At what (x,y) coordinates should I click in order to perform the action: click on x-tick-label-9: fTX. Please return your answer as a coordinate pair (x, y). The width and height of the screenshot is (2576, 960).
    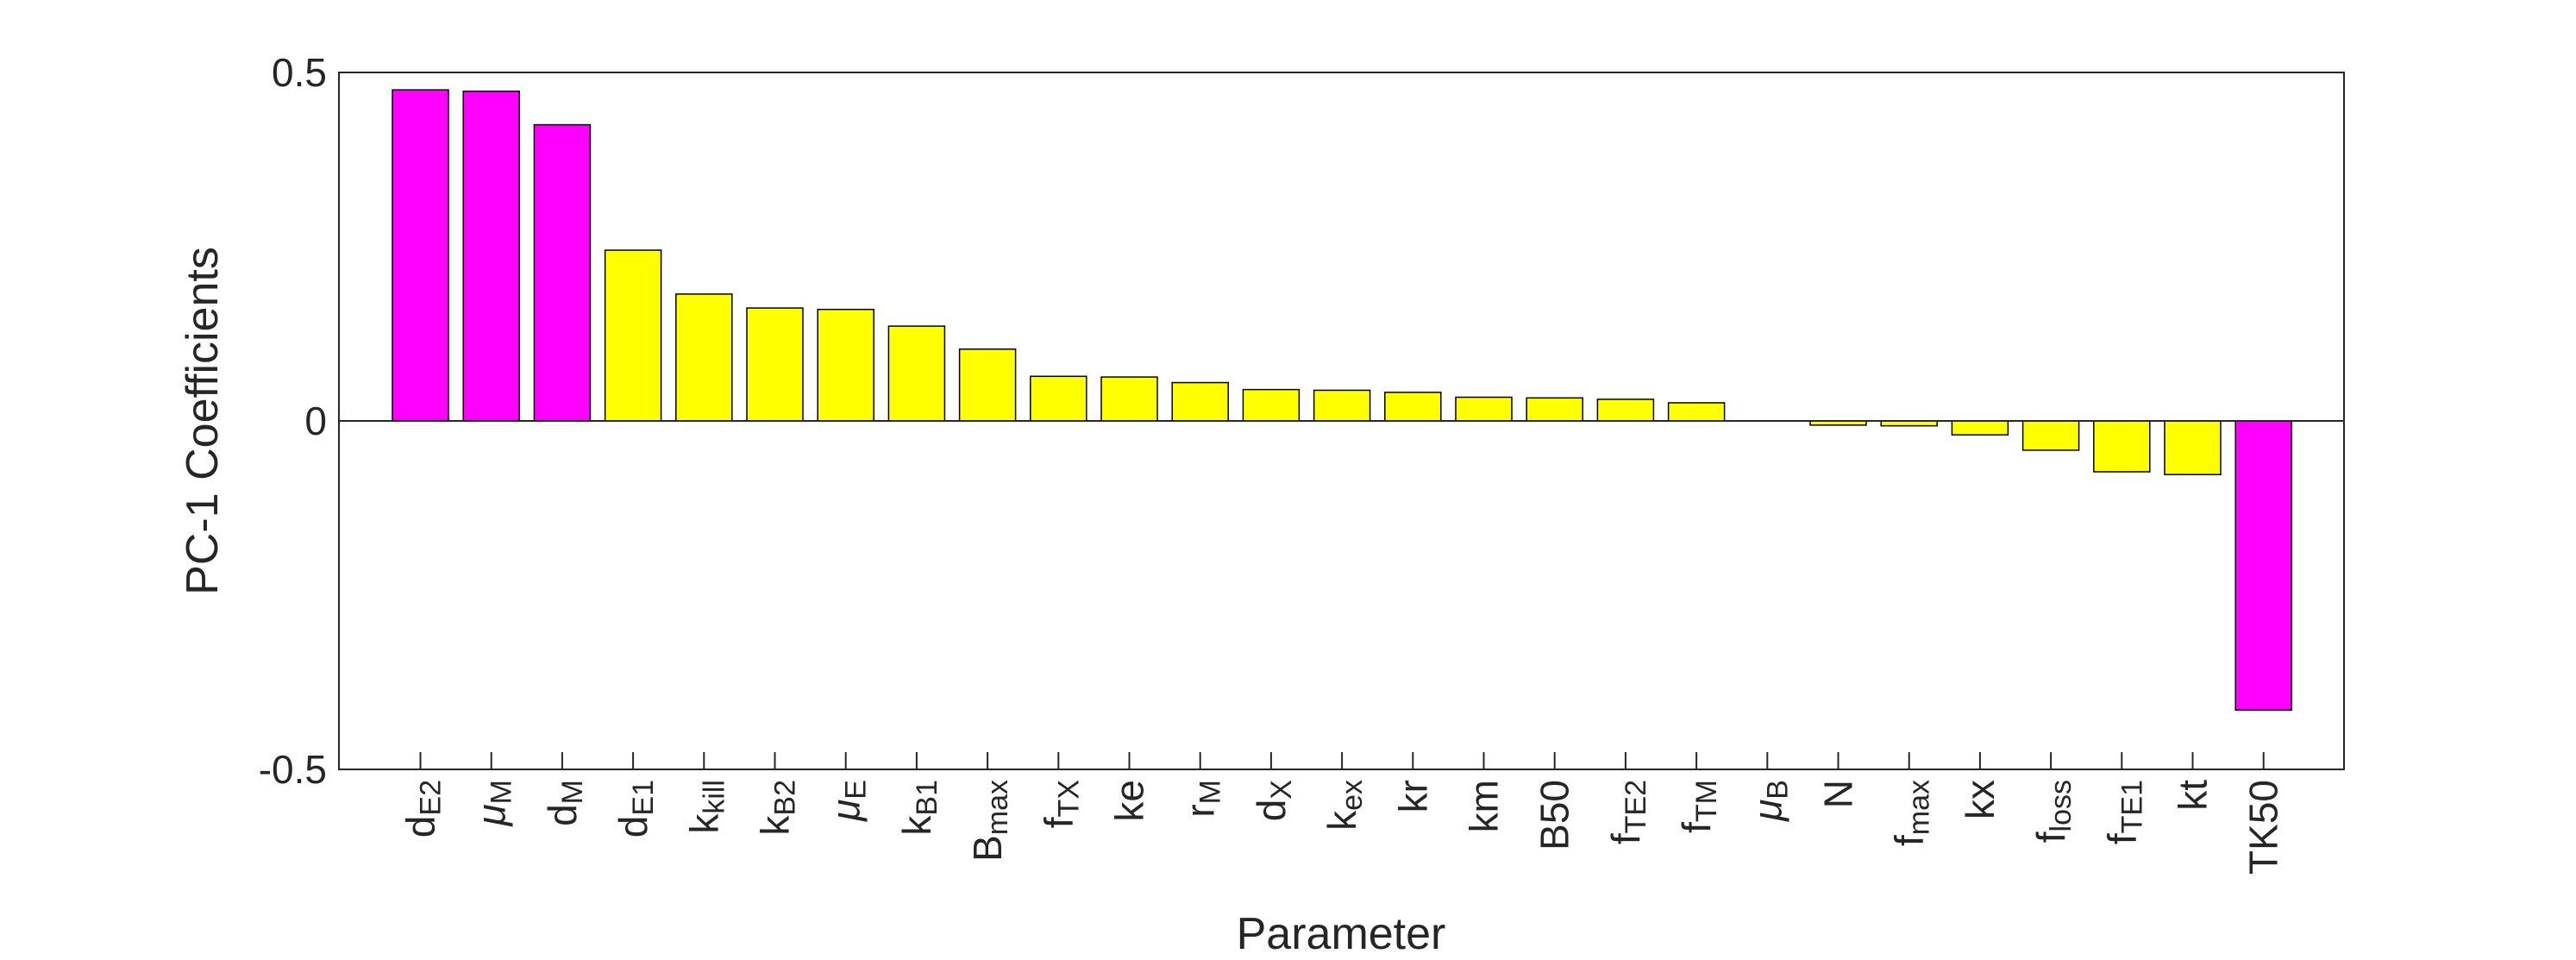
    Looking at the image, I should click on (1060, 804).